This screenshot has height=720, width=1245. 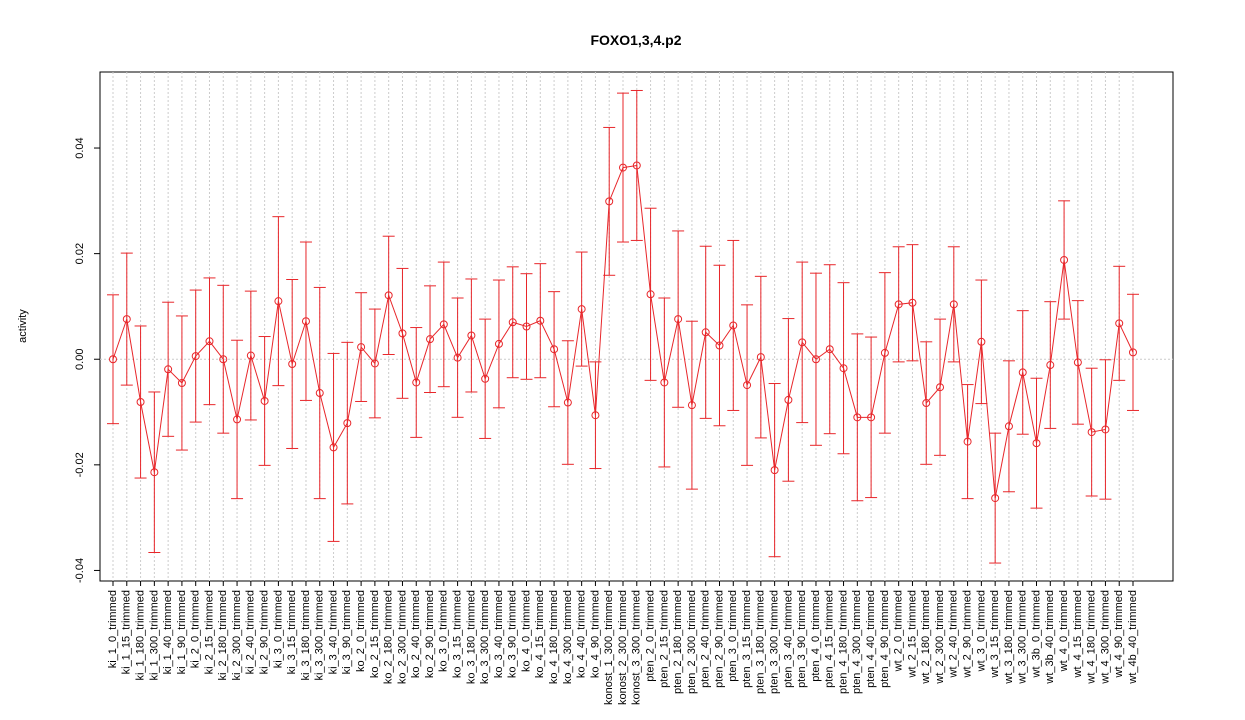 I want to click on x-tick-label: wt_2_40_trimmed, so click(x=954, y=634).